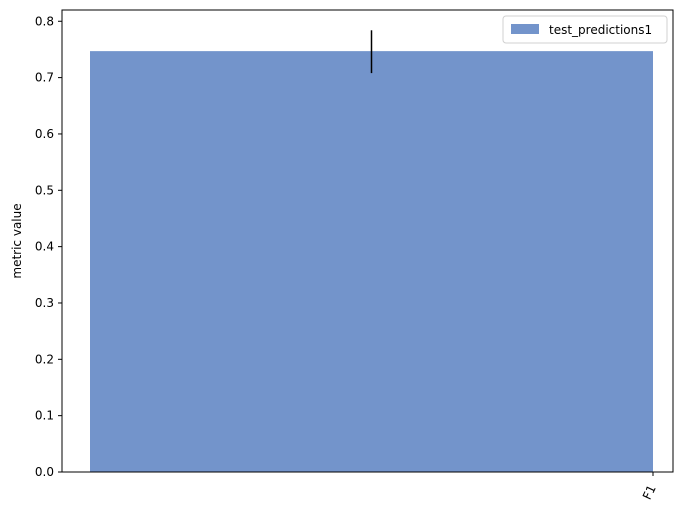  What do you see at coordinates (17, 240) in the screenshot?
I see `y-axis-label: metric value` at bounding box center [17, 240].